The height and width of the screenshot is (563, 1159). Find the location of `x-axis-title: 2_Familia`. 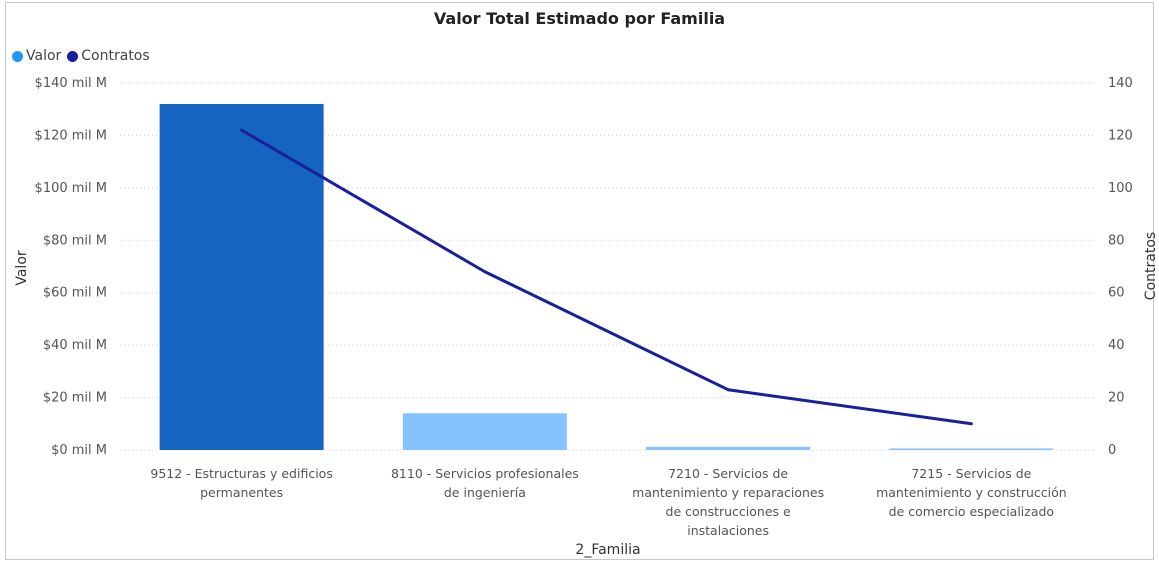

x-axis-title: 2_Familia is located at coordinates (607, 550).